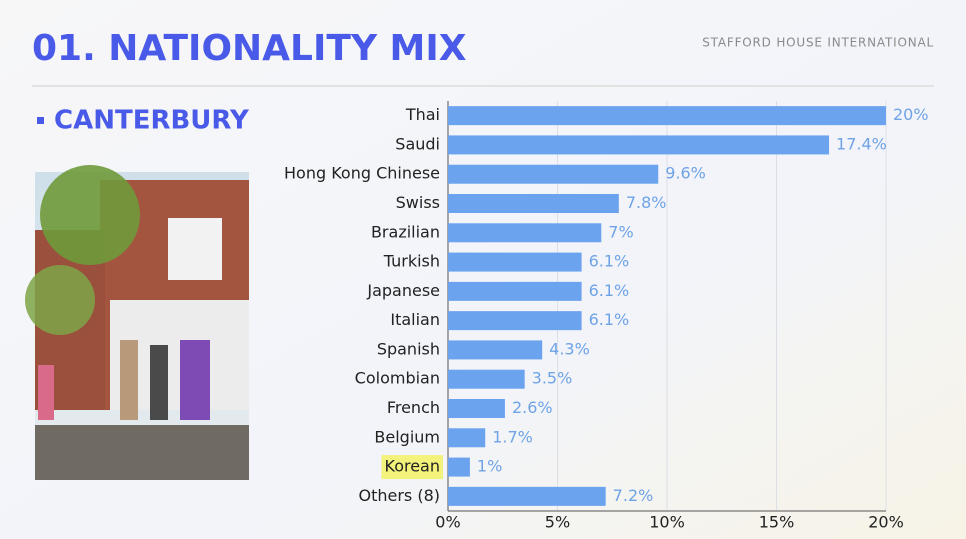  I want to click on x-tick-label: 20%, so click(886, 522).